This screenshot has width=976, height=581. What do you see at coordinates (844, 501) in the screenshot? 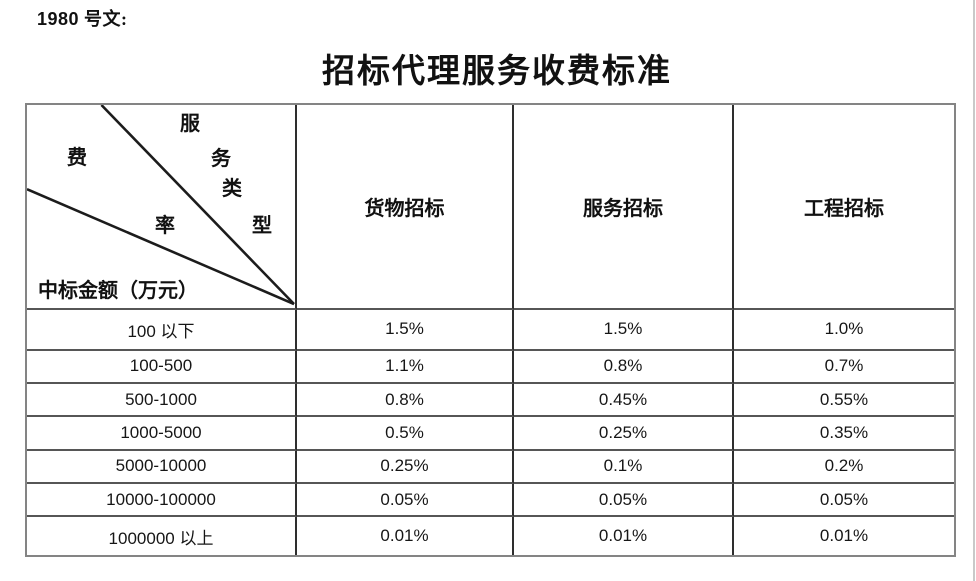
I see `rate-cell-engineering: 0.05%` at bounding box center [844, 501].